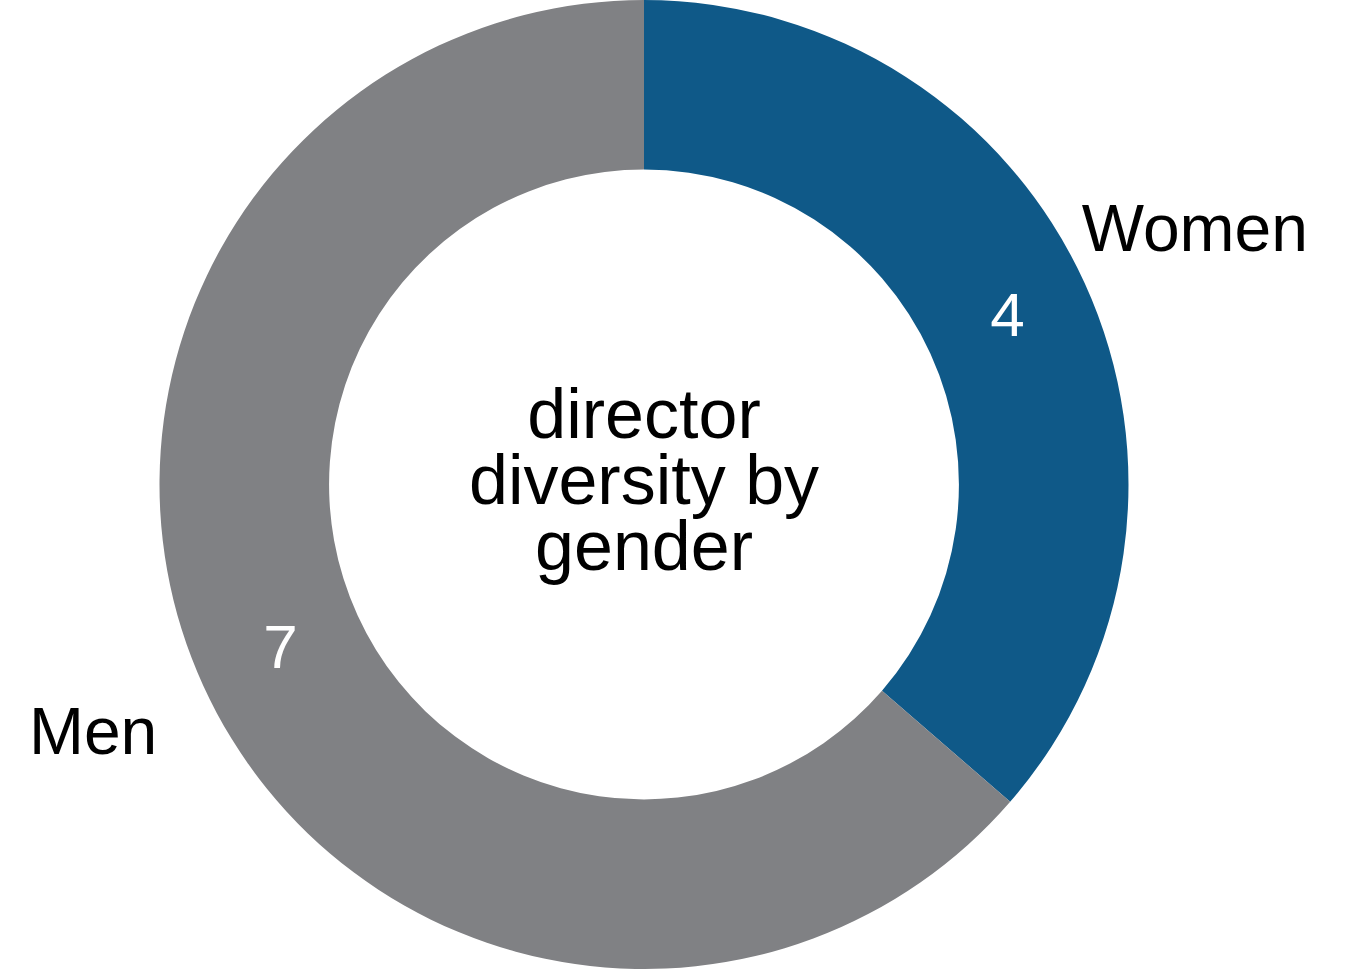 The width and height of the screenshot is (1348, 969). I want to click on data-label: 4, so click(1007, 314).